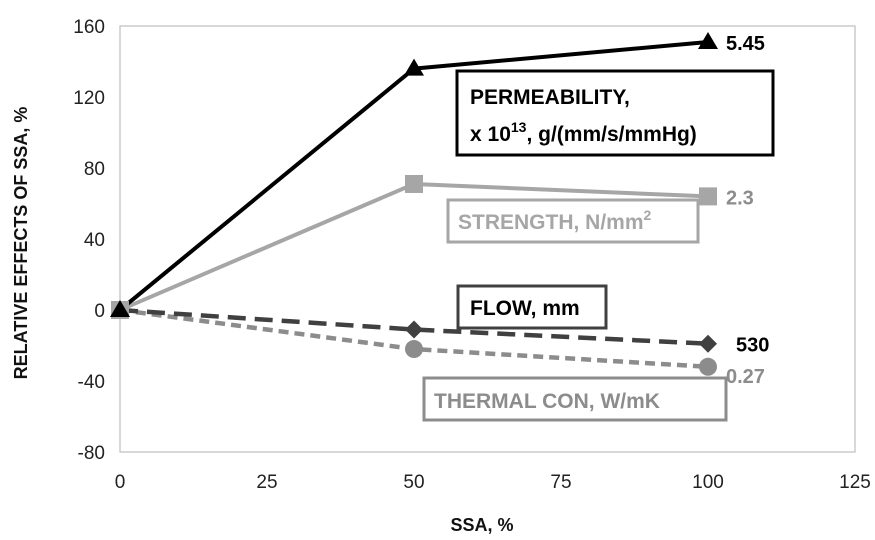 Image resolution: width=875 pixels, height=540 pixels. I want to click on y-tick-label: 120, so click(89, 98).